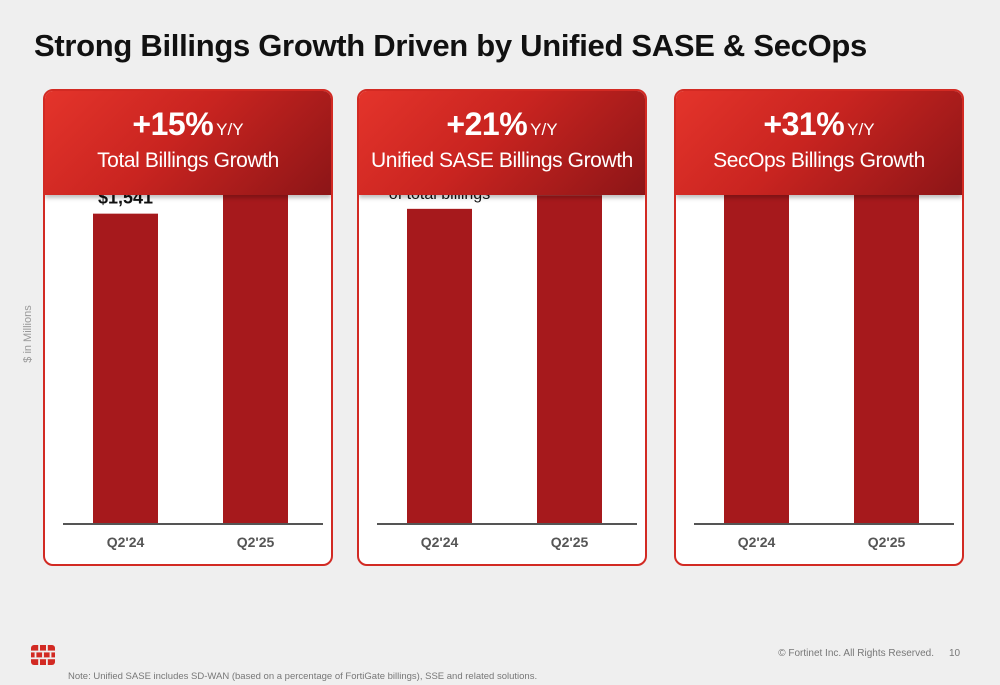 The height and width of the screenshot is (685, 1000). Describe the element at coordinates (955, 653) in the screenshot. I see `page-number: 10` at that location.